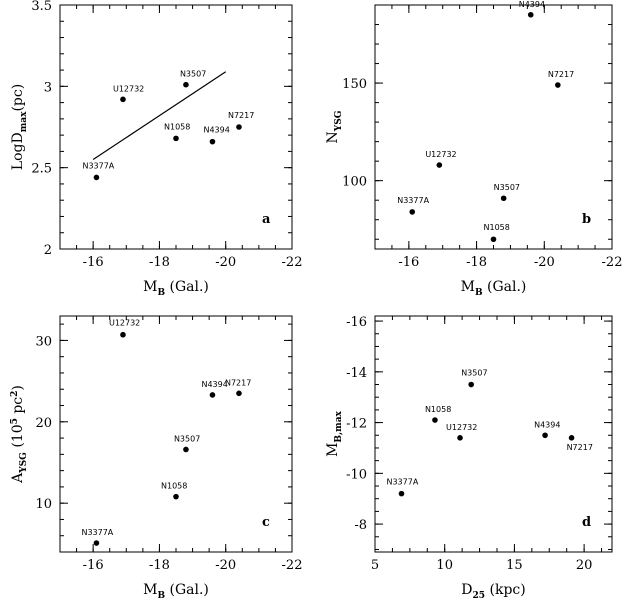 The image size is (622, 605). I want to click on y-tick-label: 100, so click(354, 182).